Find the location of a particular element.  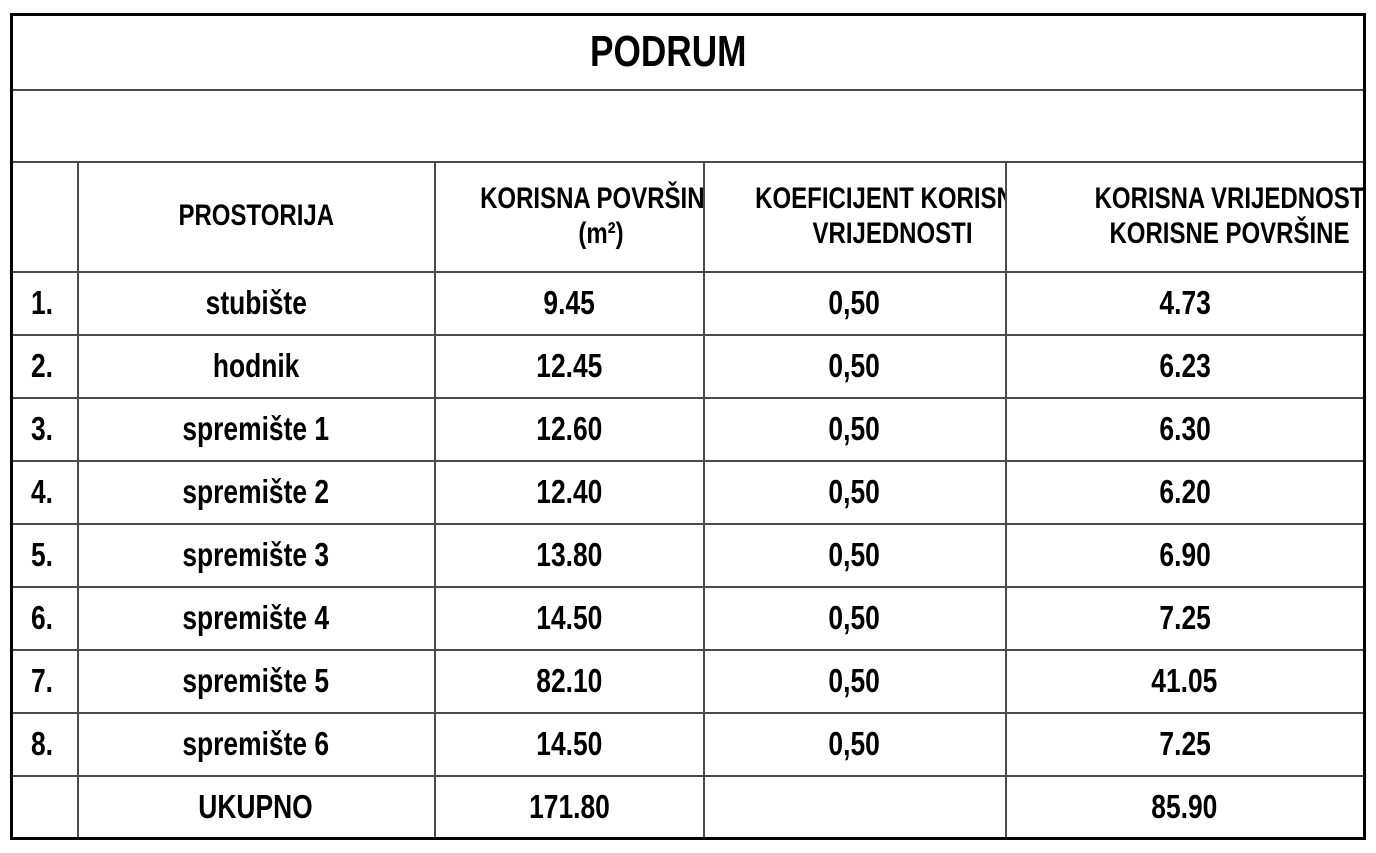

header-cell-area: KORISNA POVRŠINA (m²) is located at coordinates (569, 216).